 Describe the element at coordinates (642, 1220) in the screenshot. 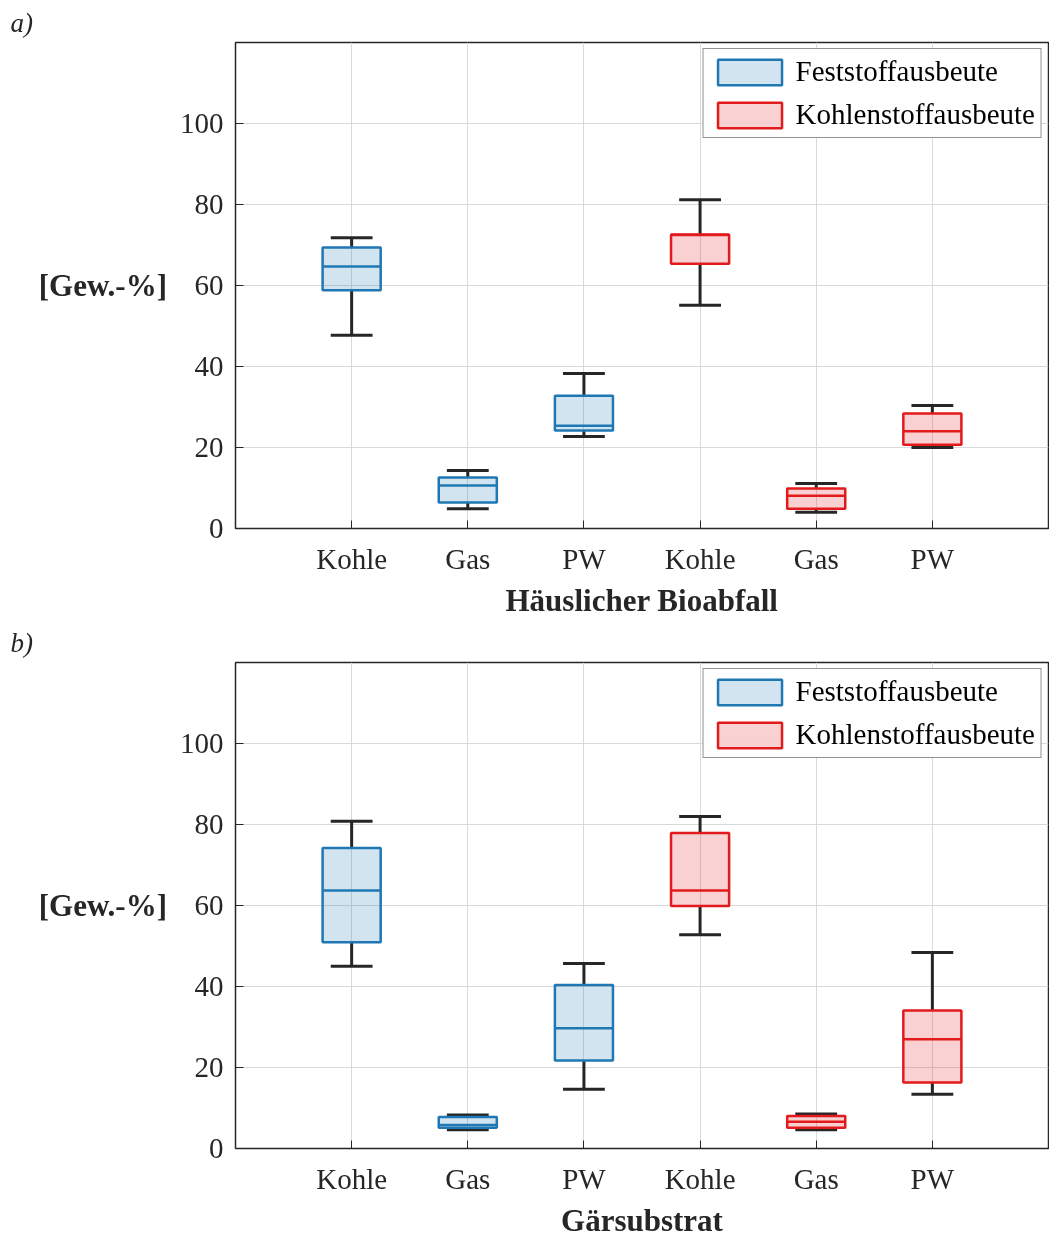

I see `x-axis-title: Gärsubstrat` at that location.